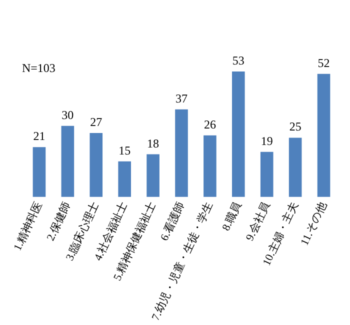 The height and width of the screenshot is (325, 350). Describe the element at coordinates (324, 63) in the screenshot. I see `data-label: 52` at that location.